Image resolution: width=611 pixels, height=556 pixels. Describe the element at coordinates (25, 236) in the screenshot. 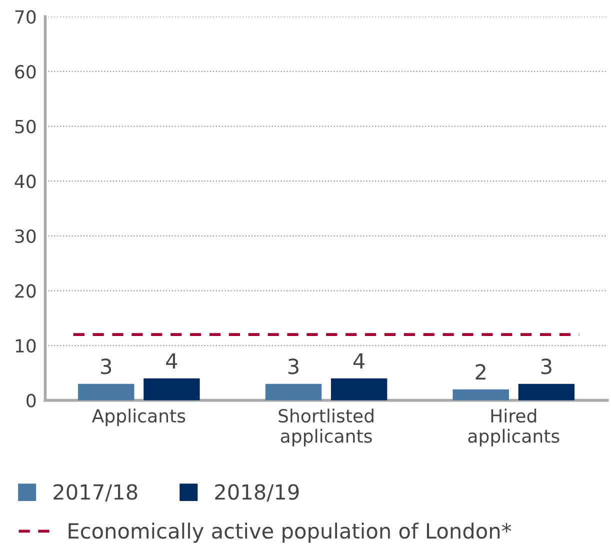

I see `y-tick-label: 30` at that location.